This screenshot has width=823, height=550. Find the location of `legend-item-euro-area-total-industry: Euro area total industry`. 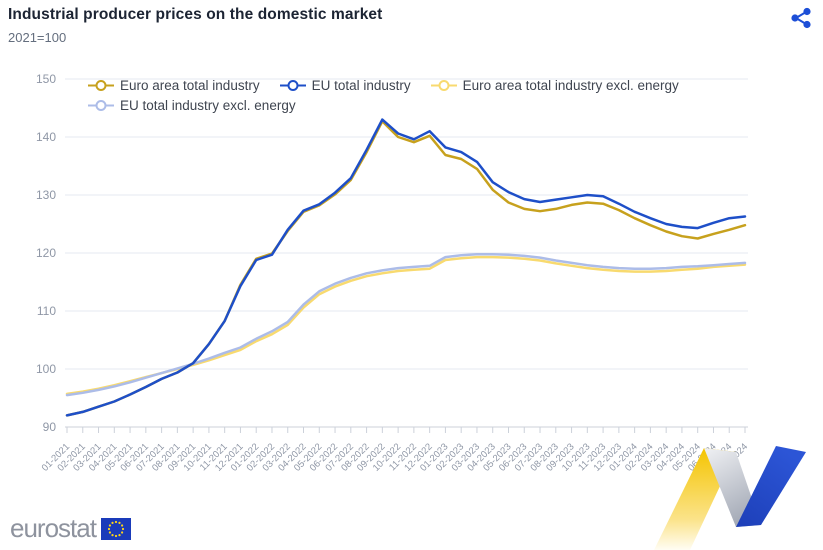

legend-item-euro-area-total-industry: Euro area total industry is located at coordinates (174, 85).